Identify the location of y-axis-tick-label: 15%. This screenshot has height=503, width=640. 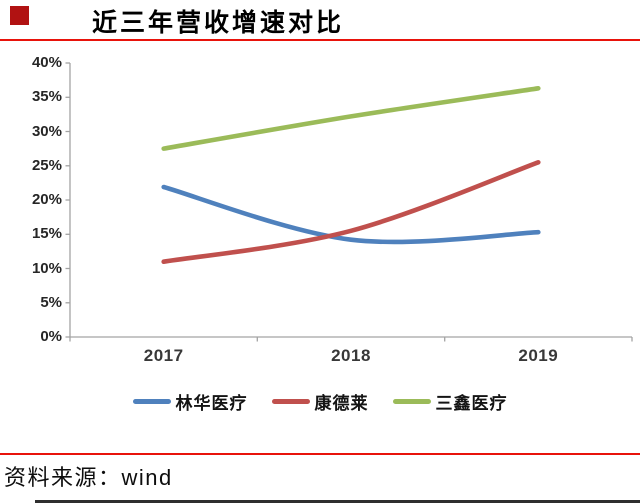
(46, 234).